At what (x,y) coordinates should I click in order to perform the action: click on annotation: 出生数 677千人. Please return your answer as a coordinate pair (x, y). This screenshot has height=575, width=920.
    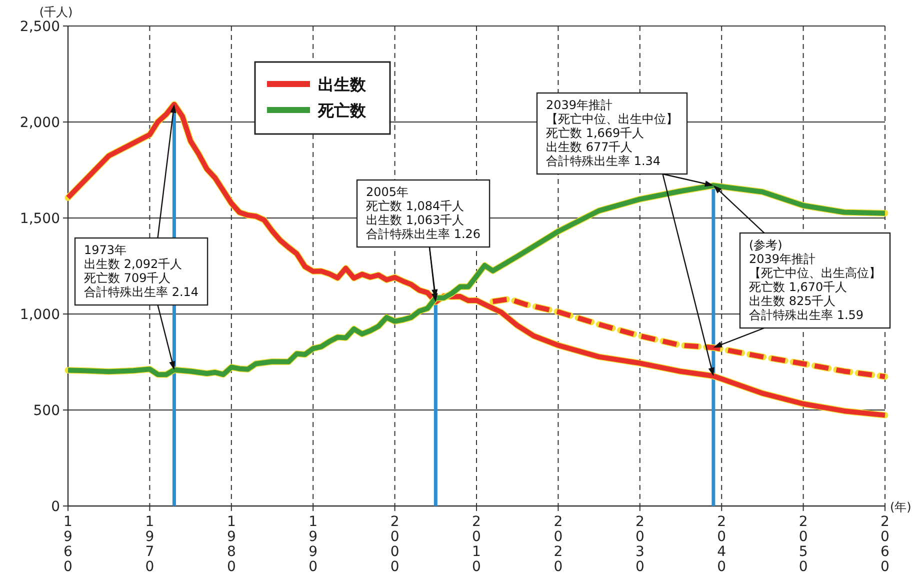
    Looking at the image, I should click on (589, 147).